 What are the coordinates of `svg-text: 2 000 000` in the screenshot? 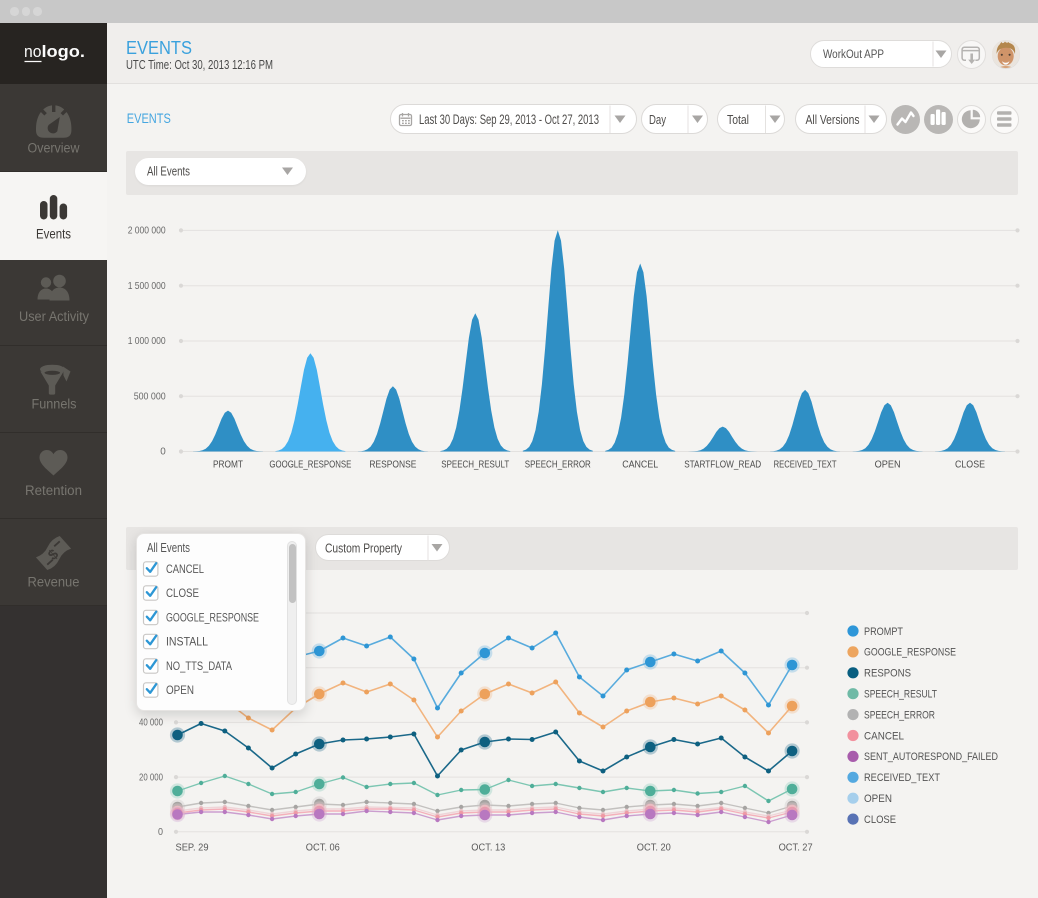 It's located at (147, 231).